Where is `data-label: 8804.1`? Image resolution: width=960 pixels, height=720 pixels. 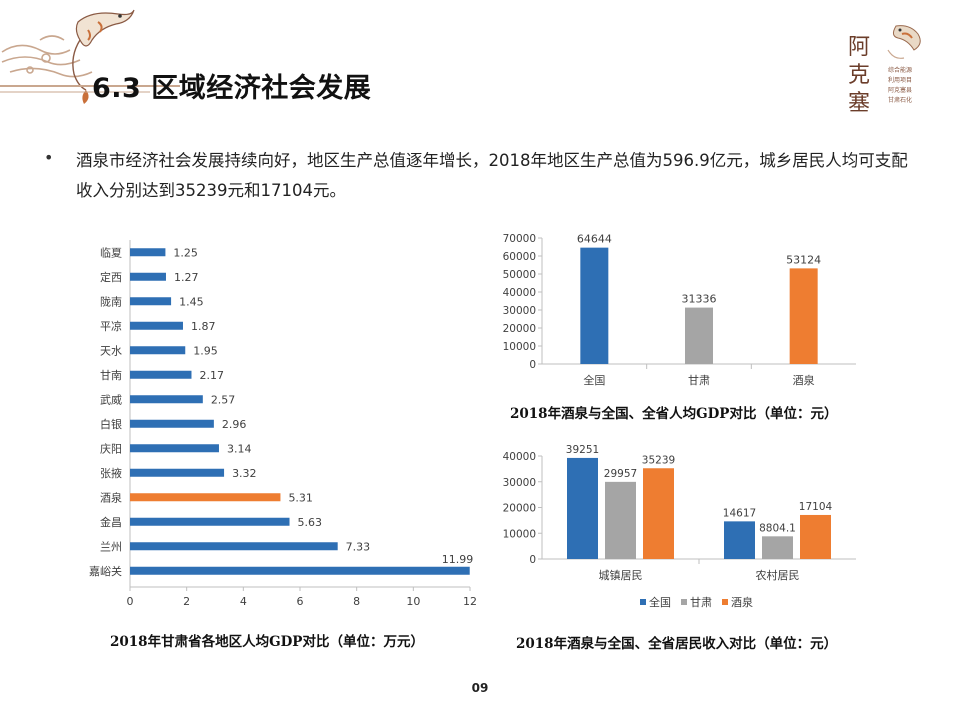 data-label: 8804.1 is located at coordinates (777, 528).